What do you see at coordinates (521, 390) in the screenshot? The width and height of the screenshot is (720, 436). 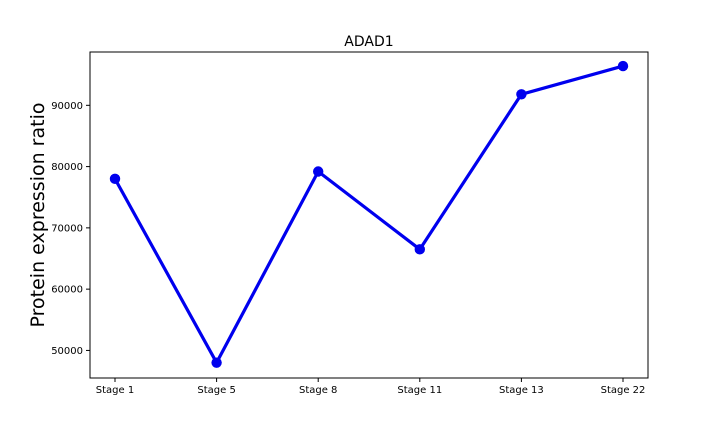 I see `x-tick-label: Stage 13` at bounding box center [521, 390].